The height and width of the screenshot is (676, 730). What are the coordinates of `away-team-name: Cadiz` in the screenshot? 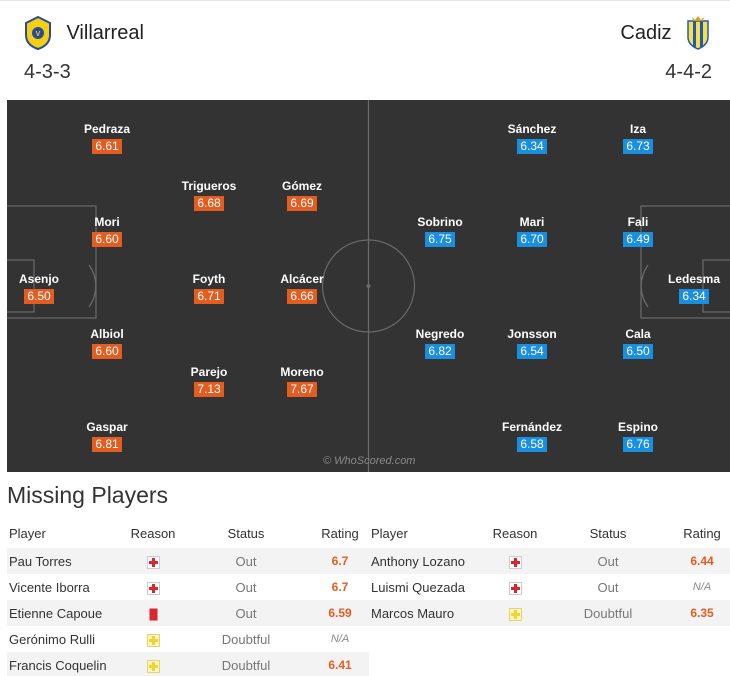 It's located at (646, 32).